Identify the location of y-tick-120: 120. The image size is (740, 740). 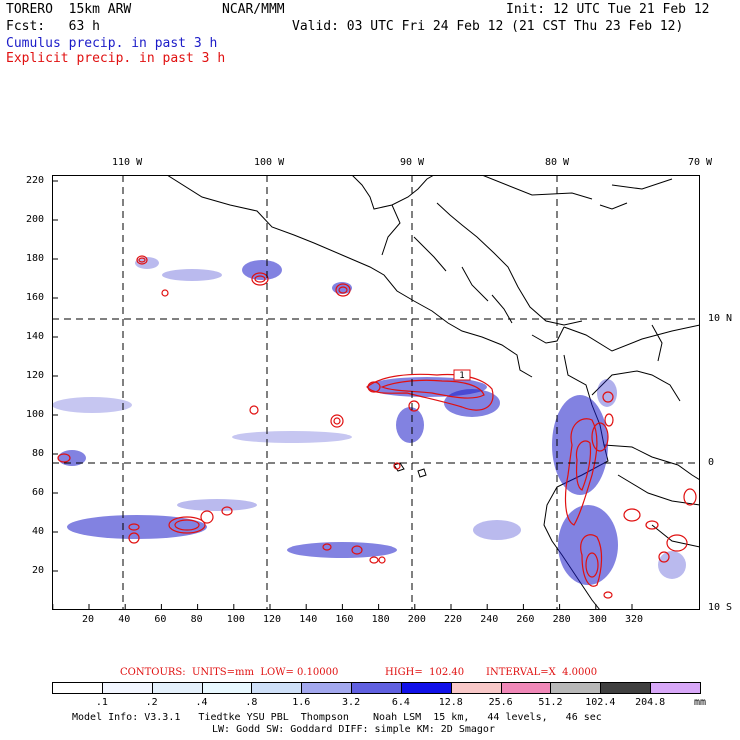
(35, 375).